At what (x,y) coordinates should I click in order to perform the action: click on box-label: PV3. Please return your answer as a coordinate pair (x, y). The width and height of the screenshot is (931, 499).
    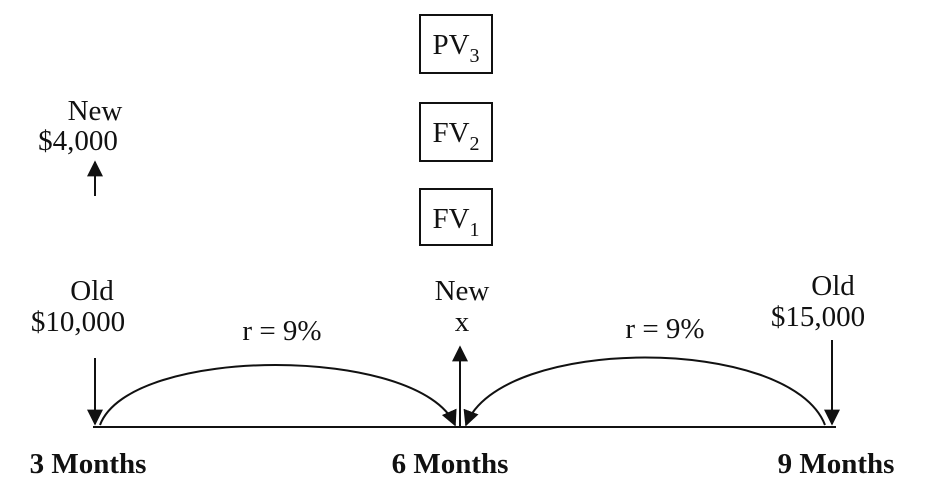
    Looking at the image, I should click on (455, 48).